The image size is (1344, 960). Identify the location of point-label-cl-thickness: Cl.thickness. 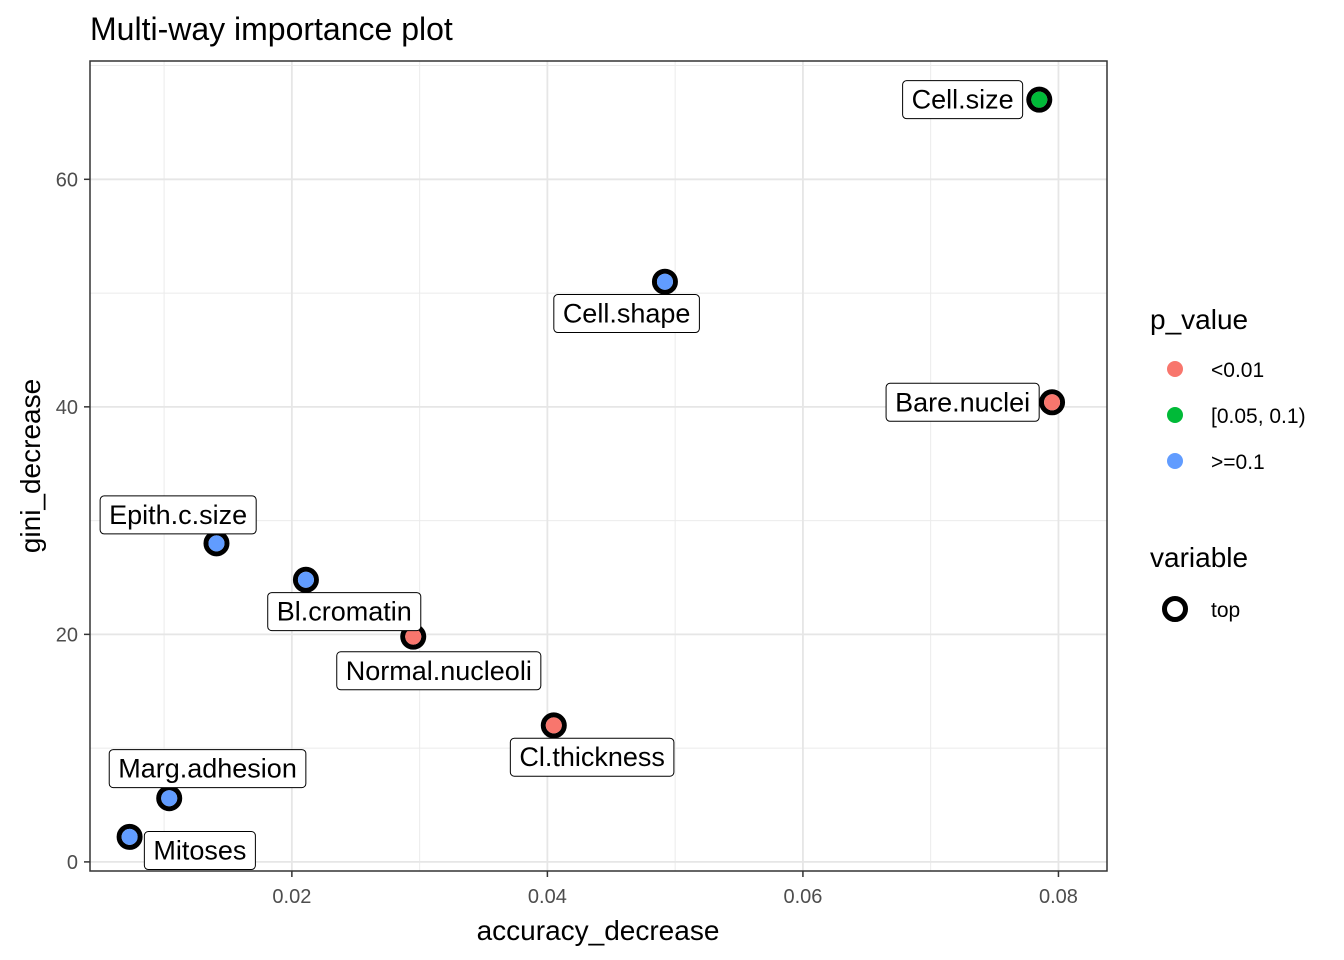
(592, 757).